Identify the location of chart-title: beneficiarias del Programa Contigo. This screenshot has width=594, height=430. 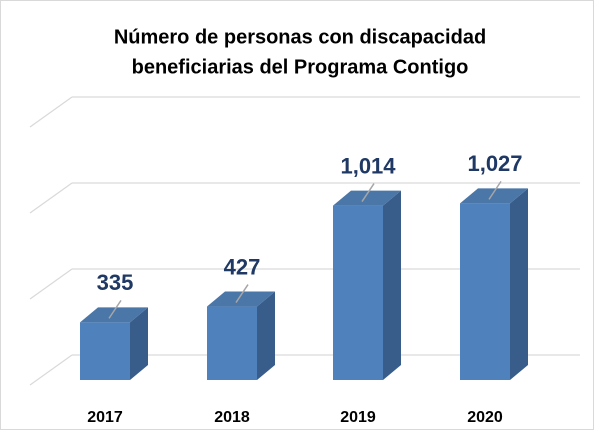
(300, 67).